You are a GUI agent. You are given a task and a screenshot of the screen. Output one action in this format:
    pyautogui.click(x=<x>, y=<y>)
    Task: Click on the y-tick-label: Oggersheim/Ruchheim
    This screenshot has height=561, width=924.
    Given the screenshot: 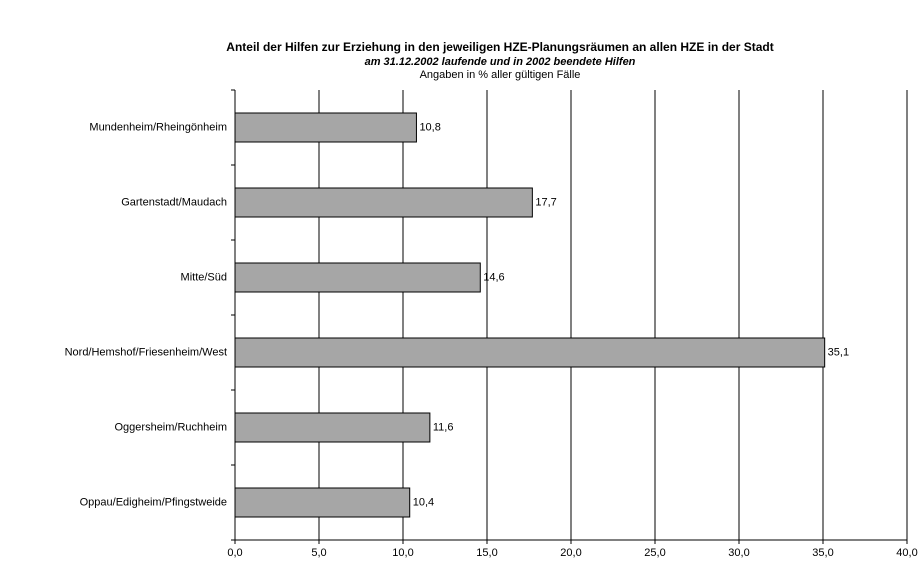 What is the action you would take?
    pyautogui.click(x=171, y=427)
    